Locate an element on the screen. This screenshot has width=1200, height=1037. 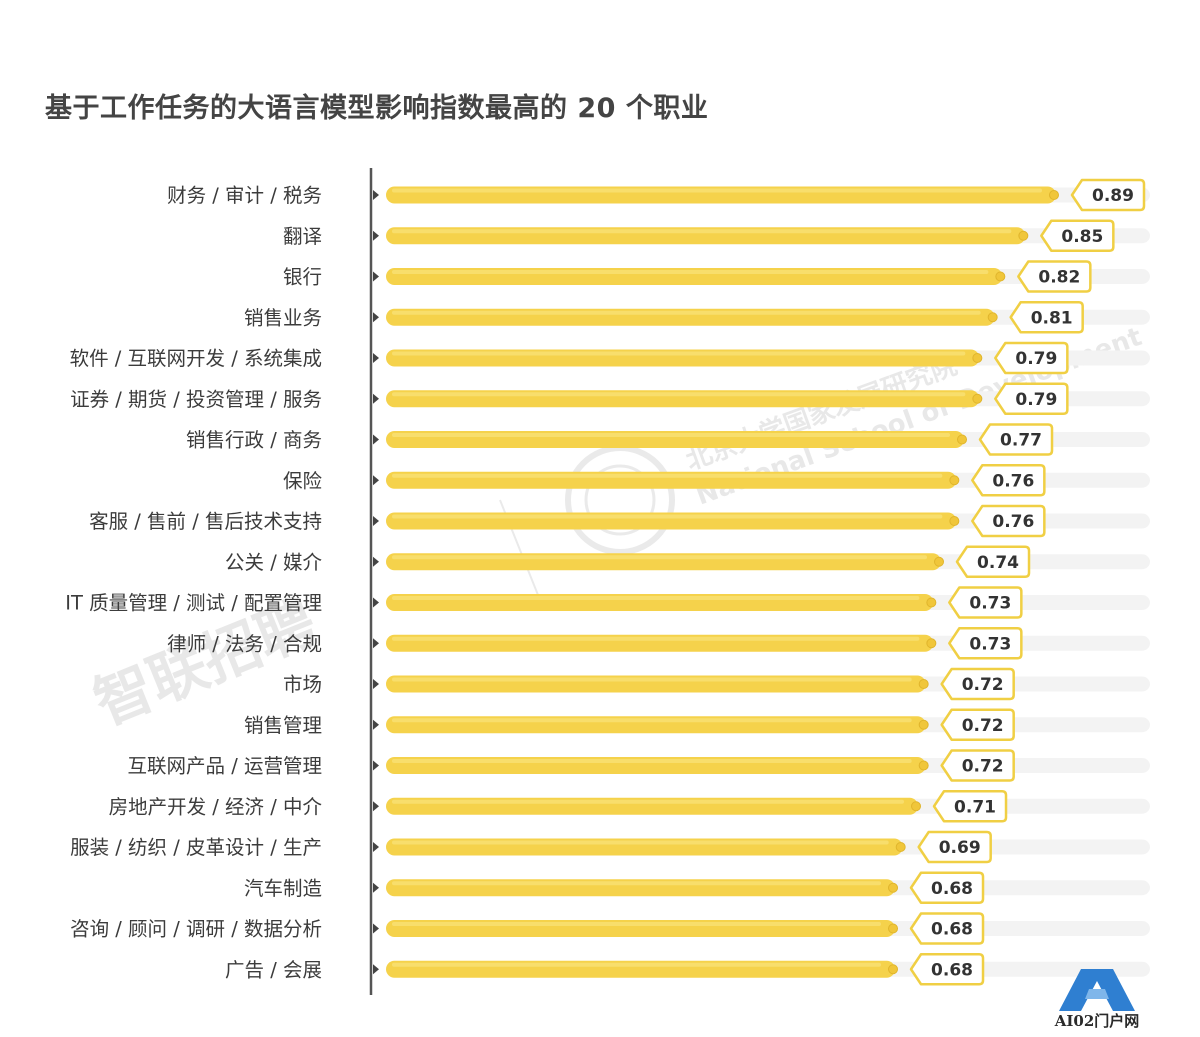
category-label: 银行 is located at coordinates (302, 277).